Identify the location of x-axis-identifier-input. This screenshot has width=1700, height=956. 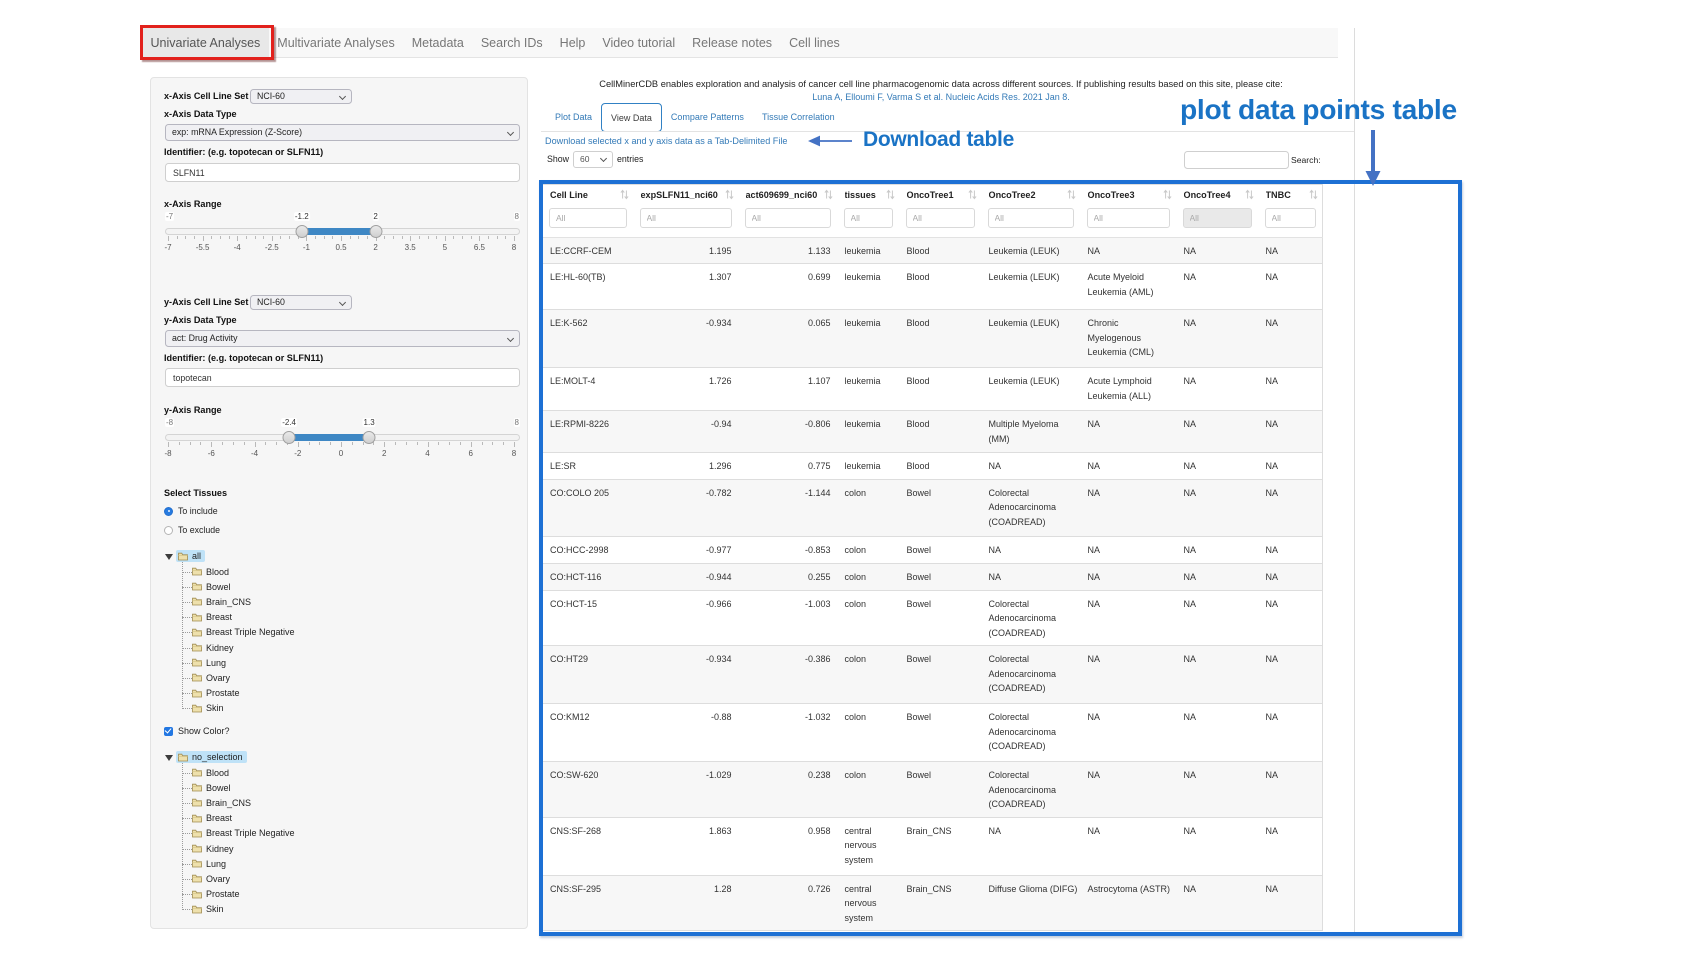
(342, 172).